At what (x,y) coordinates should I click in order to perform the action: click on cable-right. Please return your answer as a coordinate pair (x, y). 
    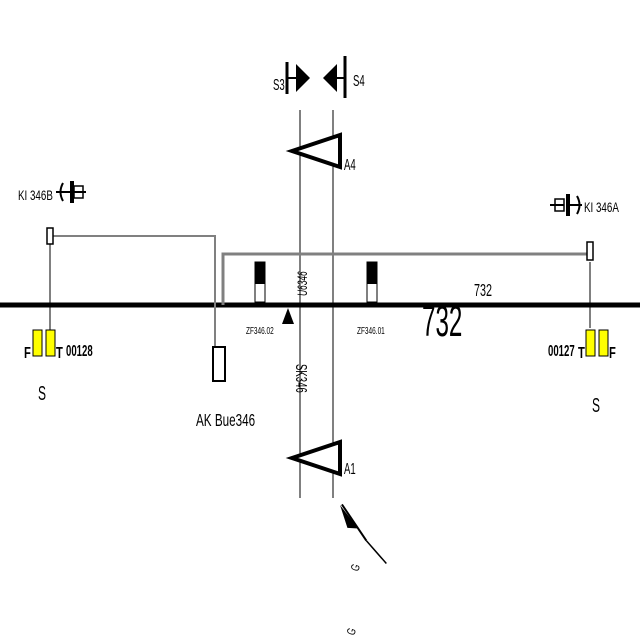
    Looking at the image, I should click on (405, 278).